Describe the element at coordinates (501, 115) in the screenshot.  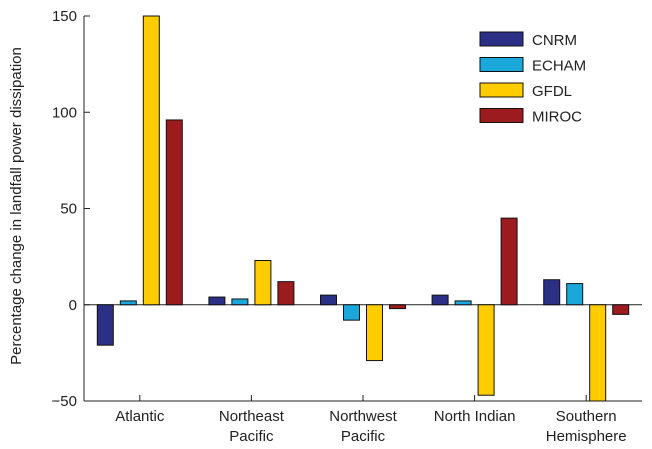
I see `legend-swatch-miroc` at that location.